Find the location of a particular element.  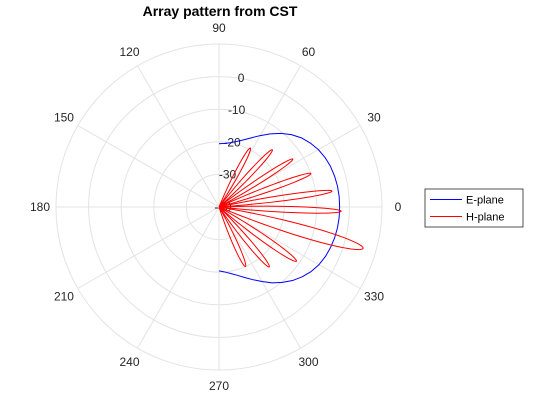

chart-title: Array pattern from CST is located at coordinates (220, 11).